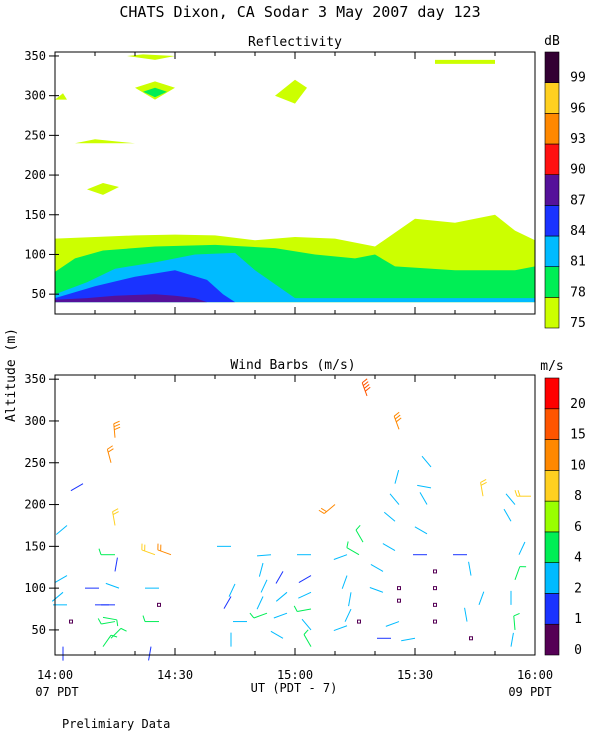  Describe the element at coordinates (578, 139) in the screenshot. I see `colorbar-label: 93` at that location.